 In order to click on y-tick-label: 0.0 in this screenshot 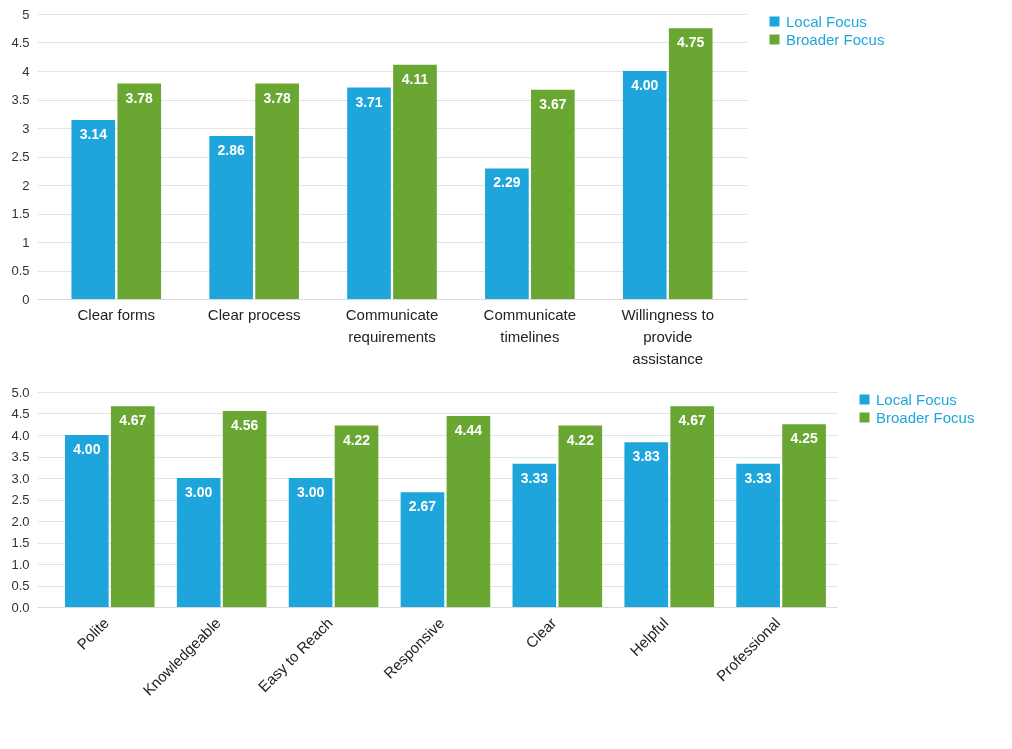, I will do `click(20, 607)`.